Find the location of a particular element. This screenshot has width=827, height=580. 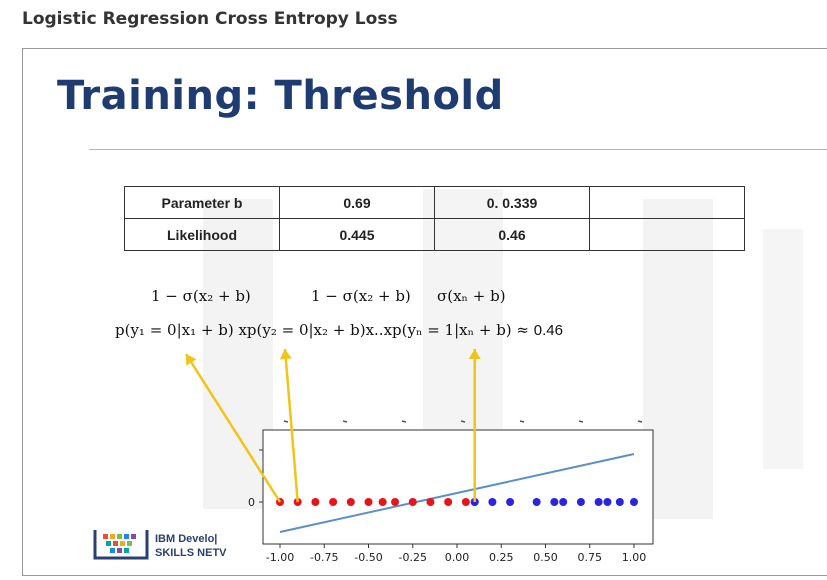

table-row: Parameter b 0.69 0. 0.339 is located at coordinates (434, 202).